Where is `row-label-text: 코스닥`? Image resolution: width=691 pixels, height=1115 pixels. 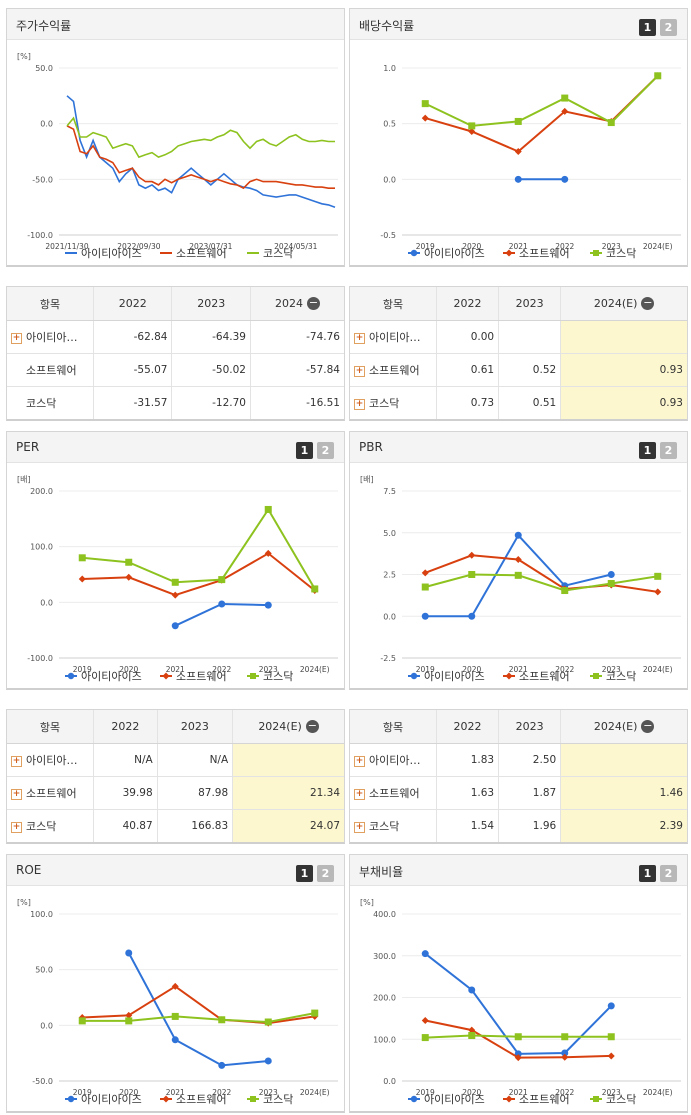
row-label-text: 코스닥 is located at coordinates (41, 826).